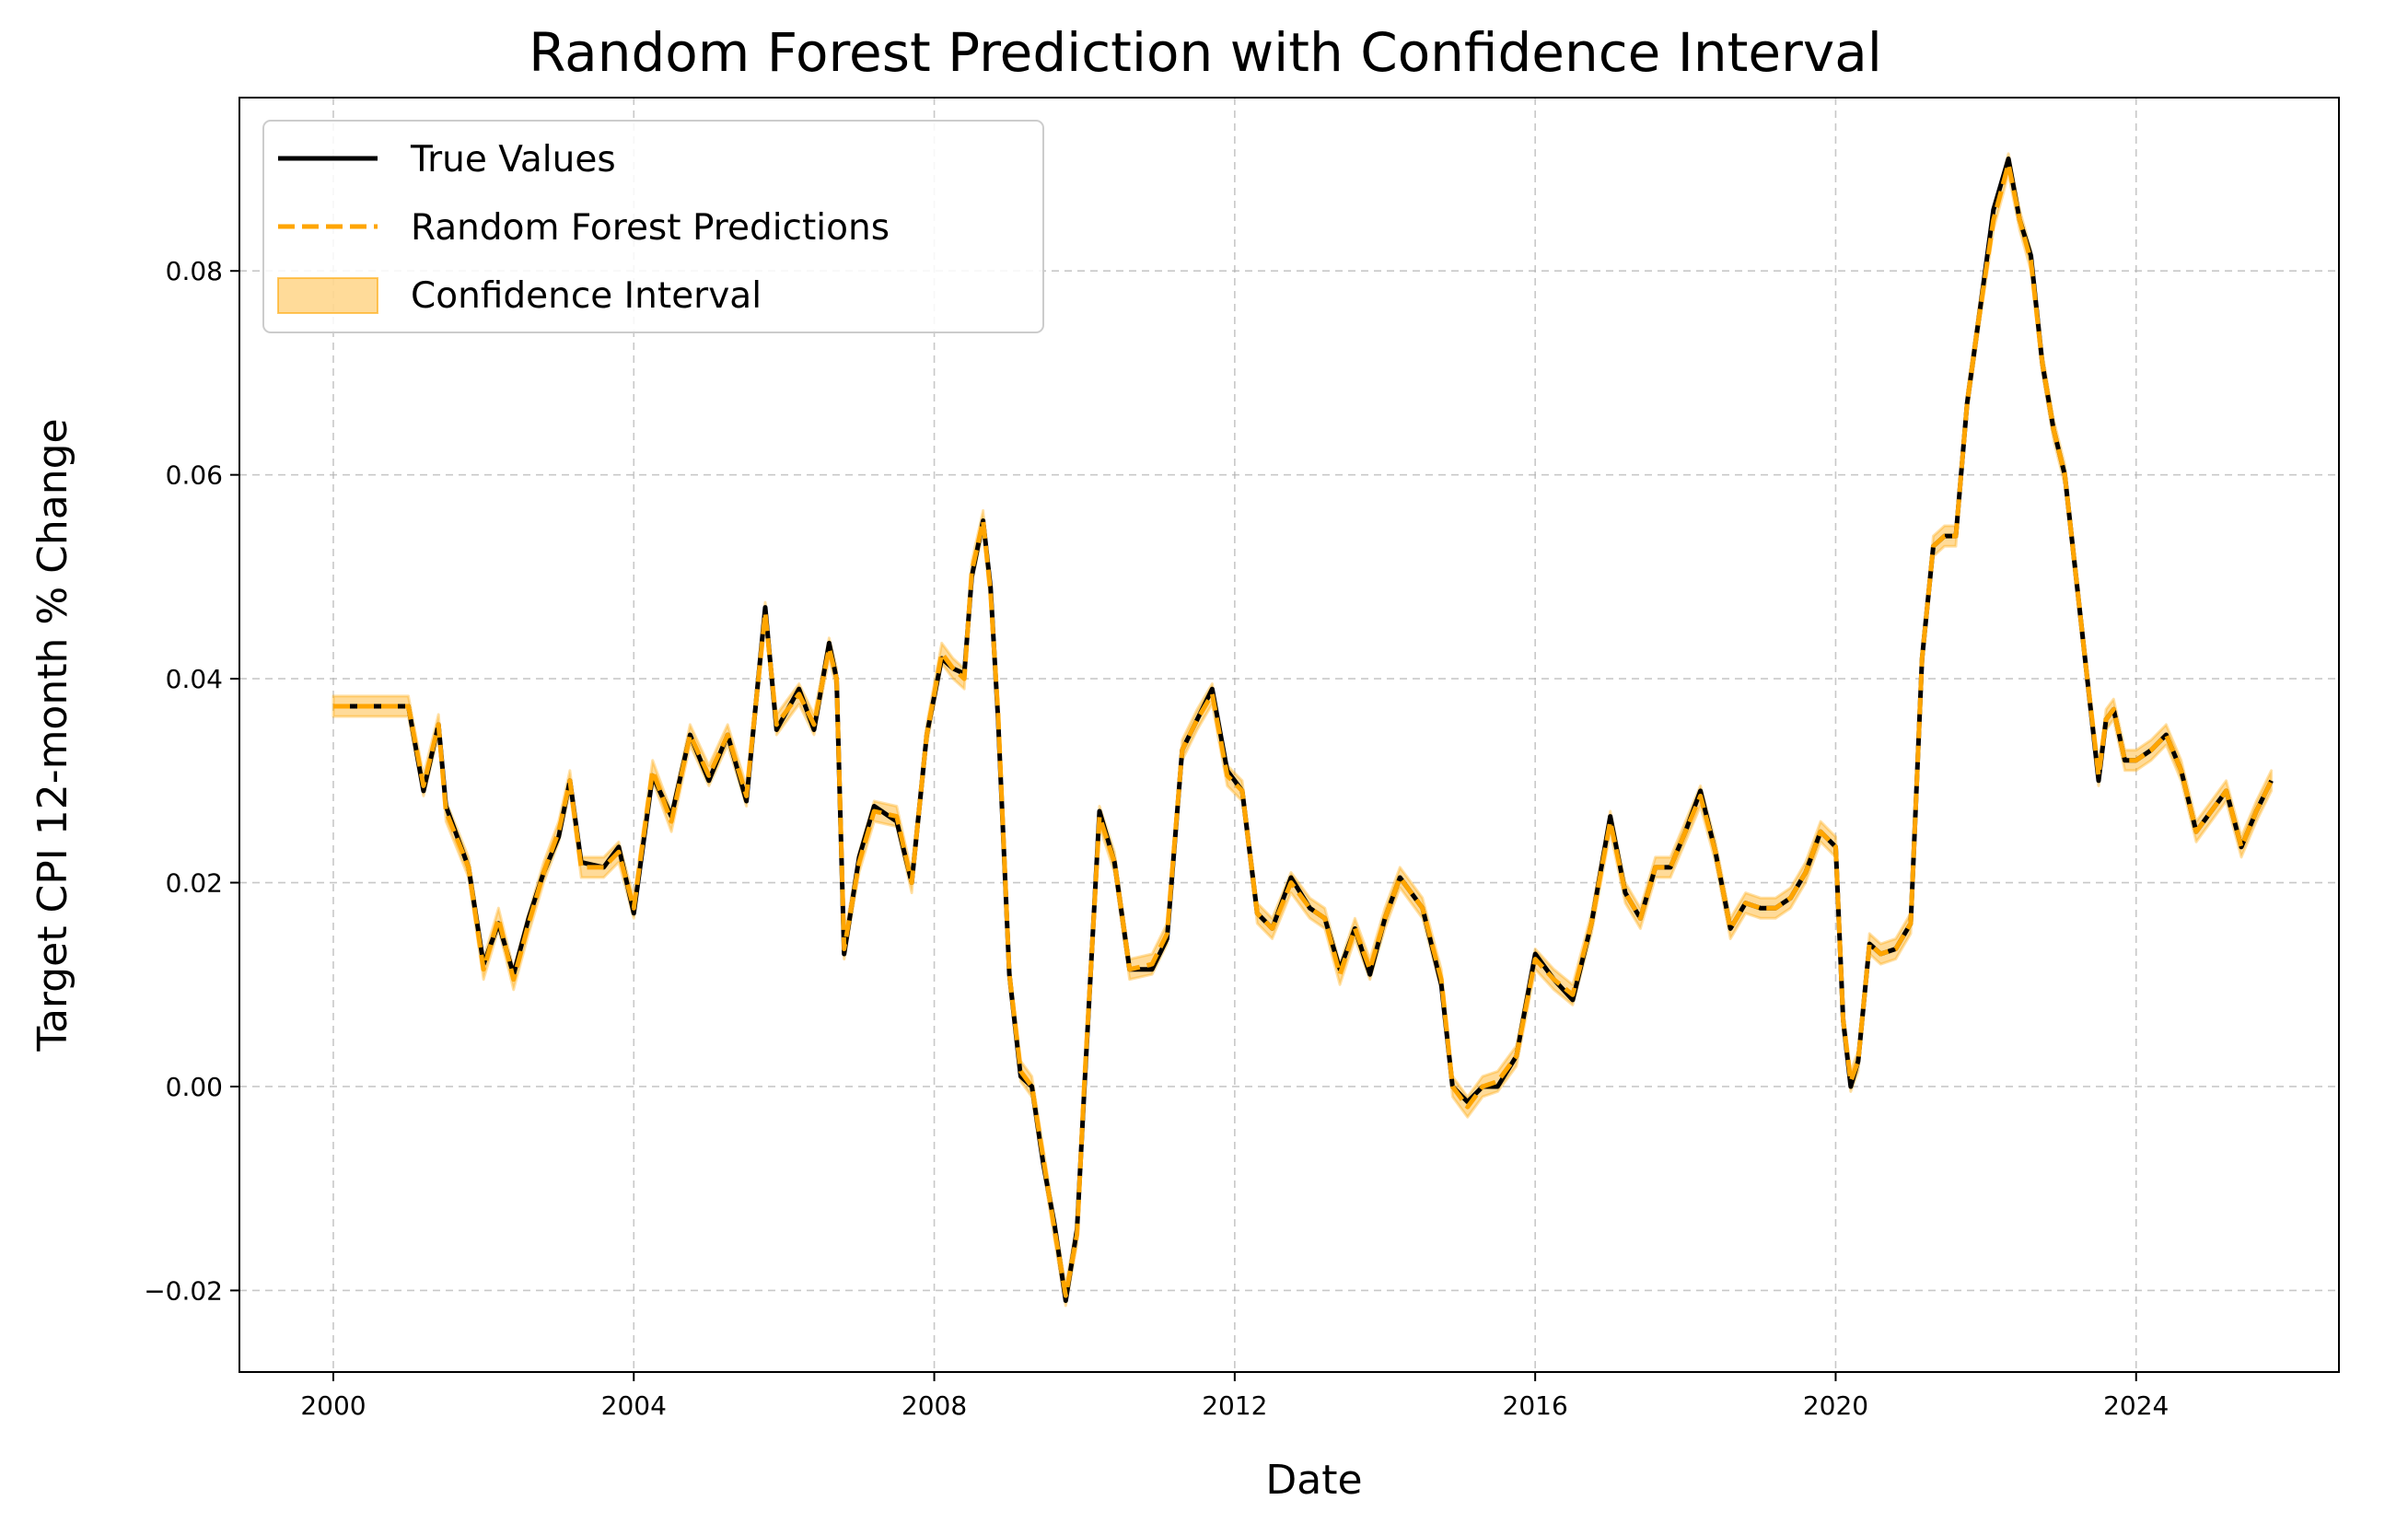 The height and width of the screenshot is (1535, 2408). I want to click on y-tick-label: −0.02, so click(183, 1290).